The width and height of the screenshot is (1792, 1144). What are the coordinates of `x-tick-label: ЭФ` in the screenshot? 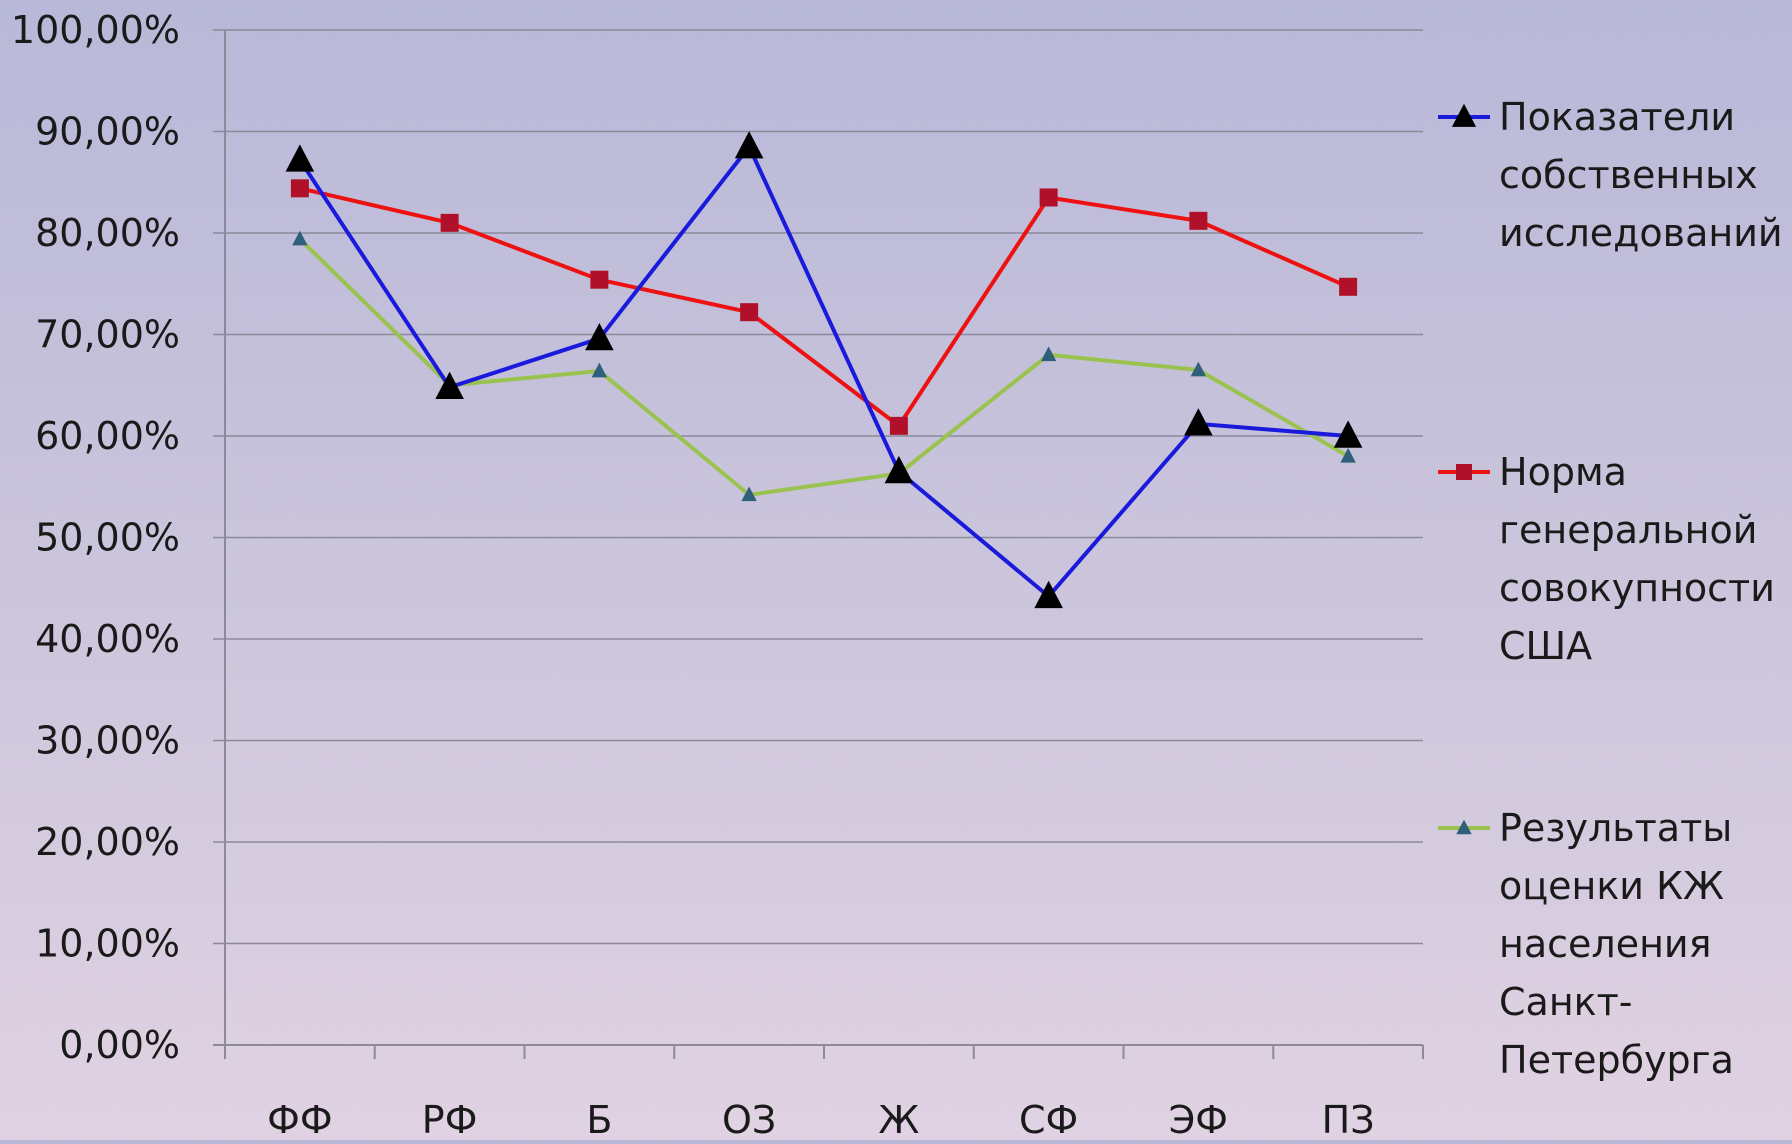 It's located at (1198, 1119).